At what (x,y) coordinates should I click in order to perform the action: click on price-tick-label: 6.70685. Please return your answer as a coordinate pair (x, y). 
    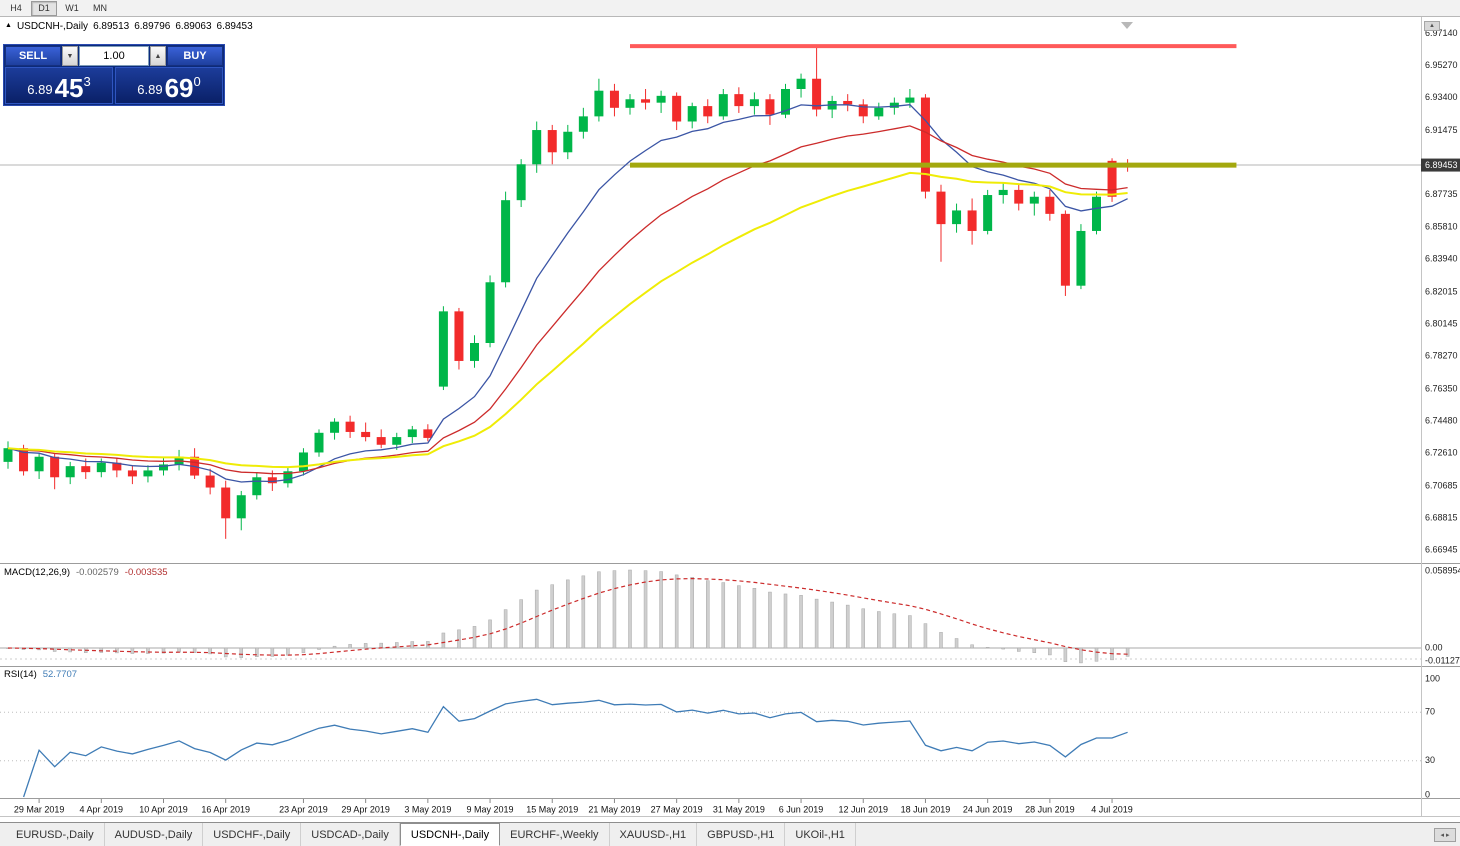
    Looking at the image, I should click on (1441, 485).